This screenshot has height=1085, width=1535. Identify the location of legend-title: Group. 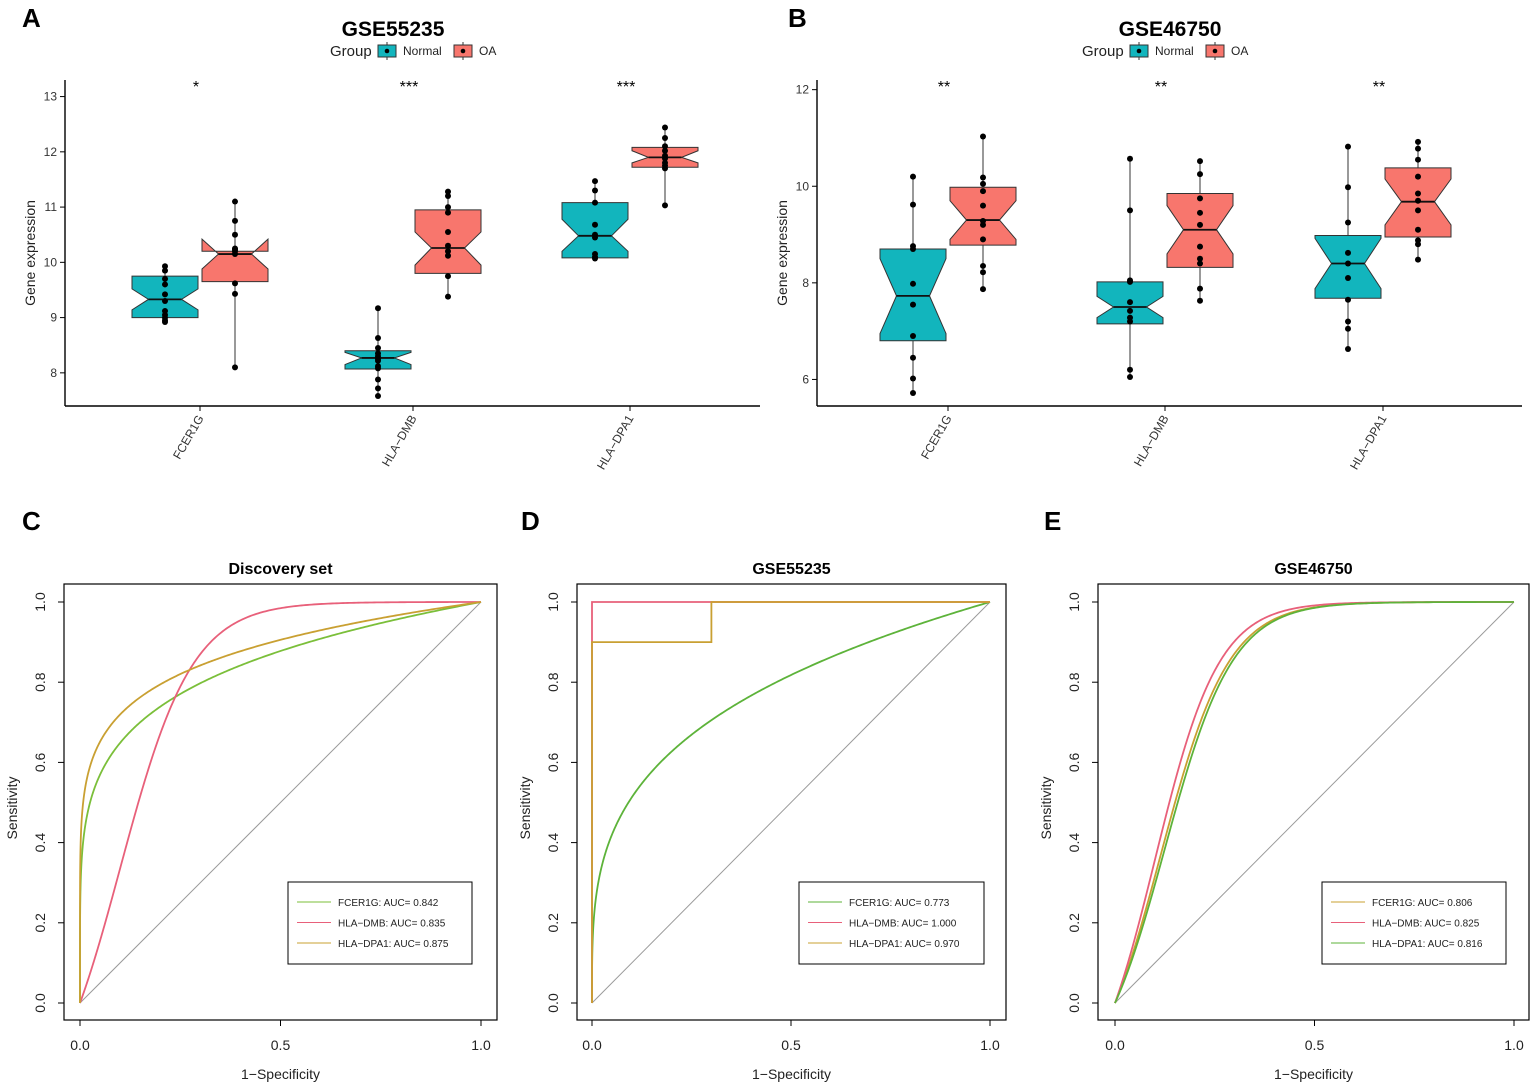
(1103, 51).